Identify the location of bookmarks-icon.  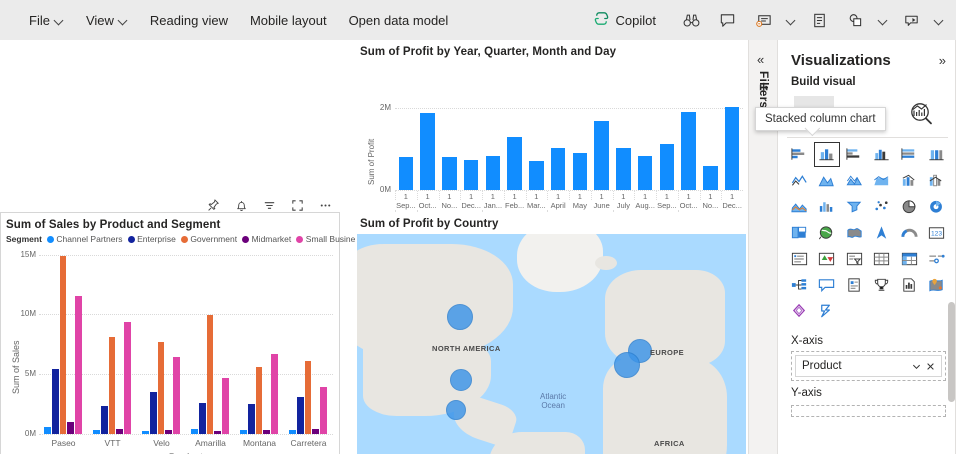
(819, 20).